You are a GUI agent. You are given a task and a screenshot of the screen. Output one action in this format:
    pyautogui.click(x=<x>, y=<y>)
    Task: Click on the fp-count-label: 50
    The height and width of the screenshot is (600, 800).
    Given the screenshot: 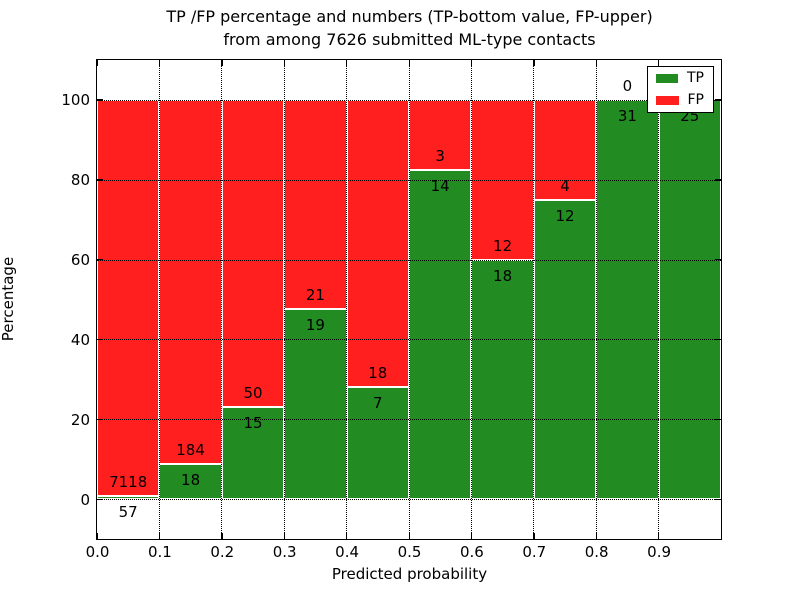 What is the action you would take?
    pyautogui.click(x=253, y=392)
    